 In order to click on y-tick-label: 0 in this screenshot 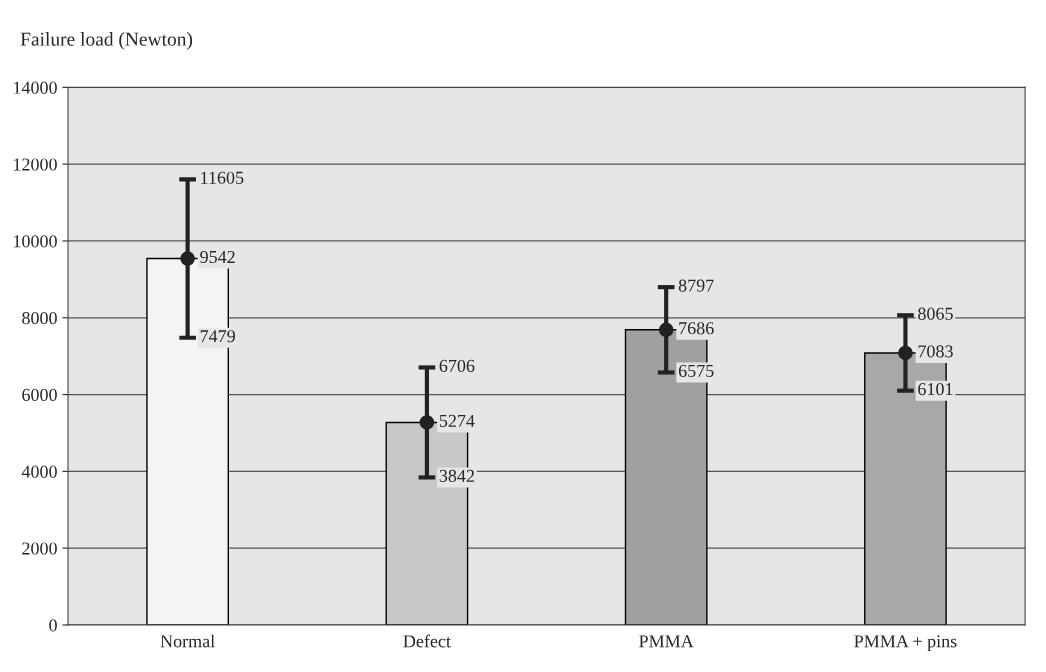, I will do `click(53, 625)`.